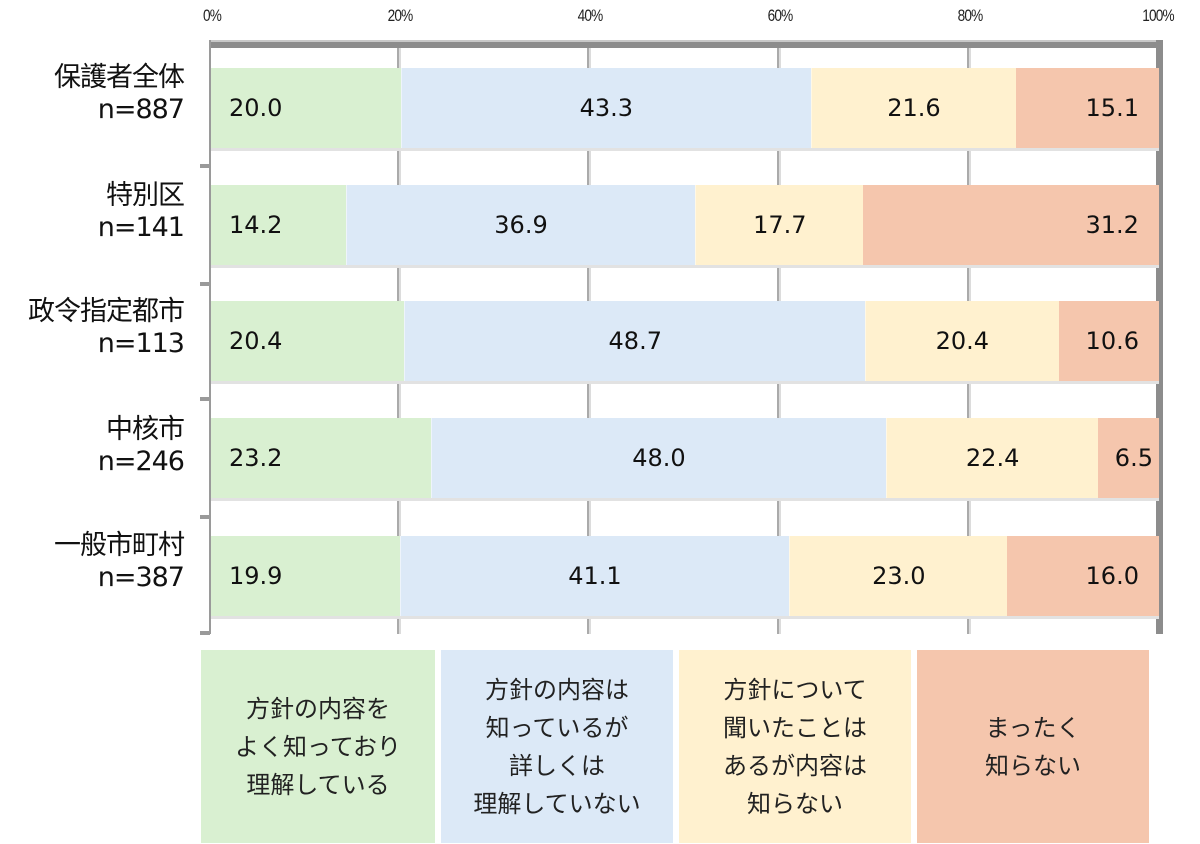 The width and height of the screenshot is (1200, 844). Describe the element at coordinates (141, 461) in the screenshot. I see `sample-size: n=246` at that location.